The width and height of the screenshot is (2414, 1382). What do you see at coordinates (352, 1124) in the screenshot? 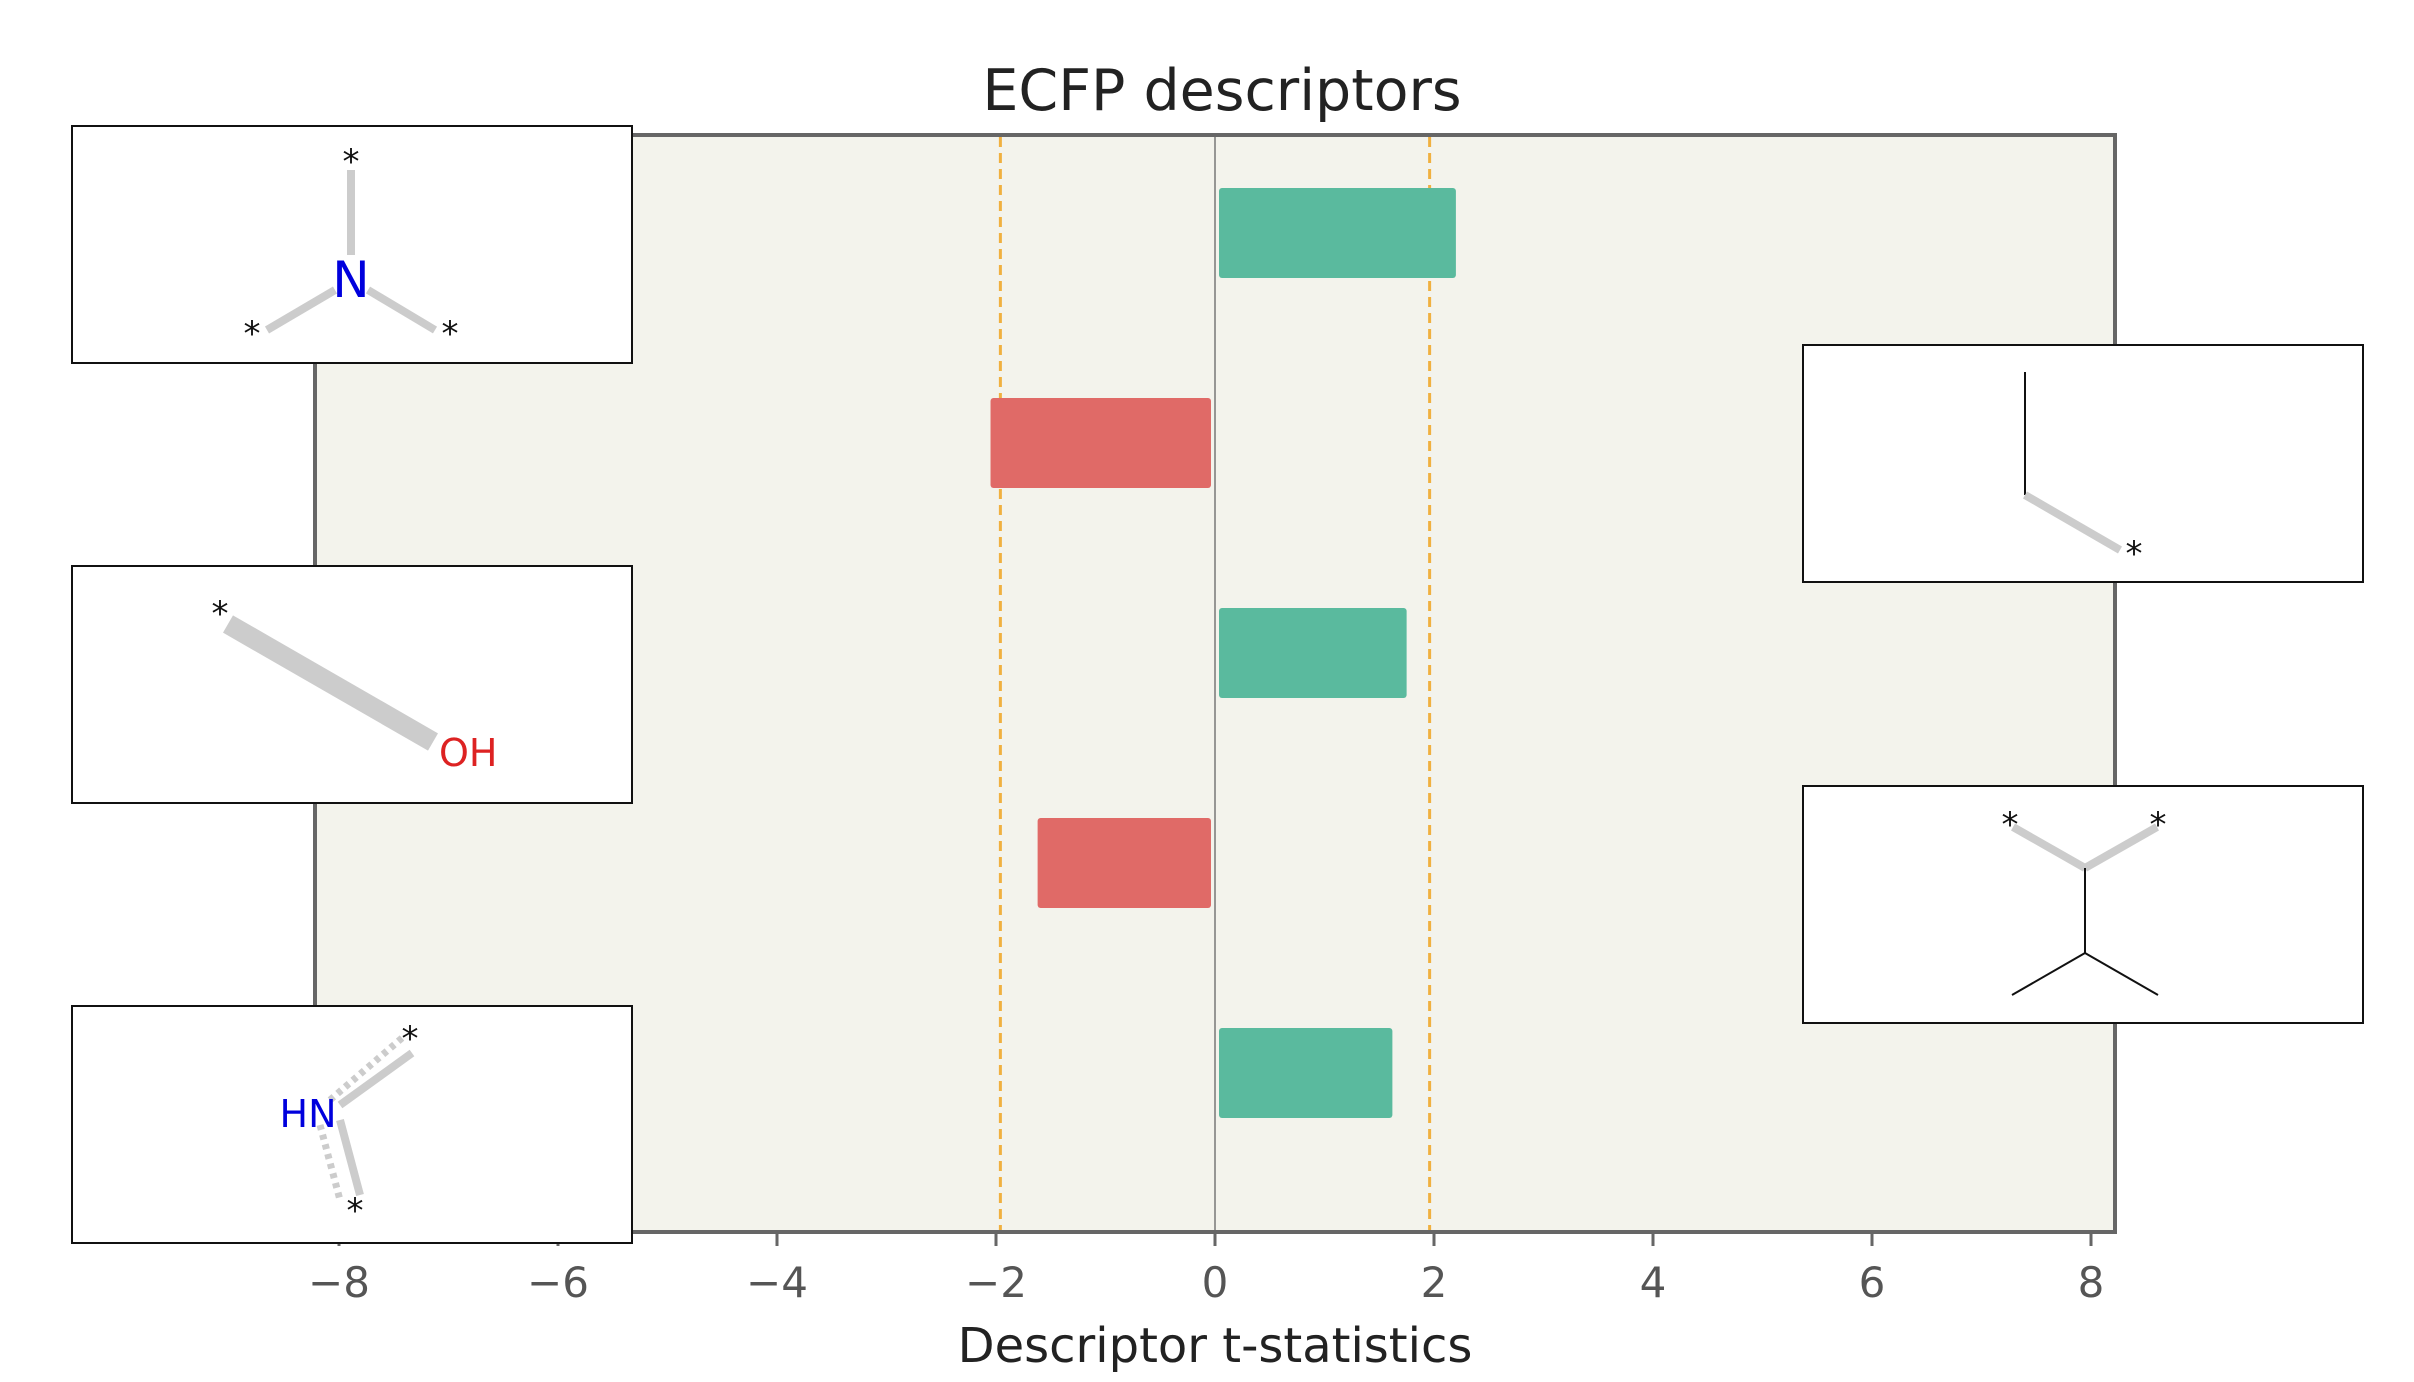
I see `fragment-secondary-amine: * HN *` at bounding box center [352, 1124].